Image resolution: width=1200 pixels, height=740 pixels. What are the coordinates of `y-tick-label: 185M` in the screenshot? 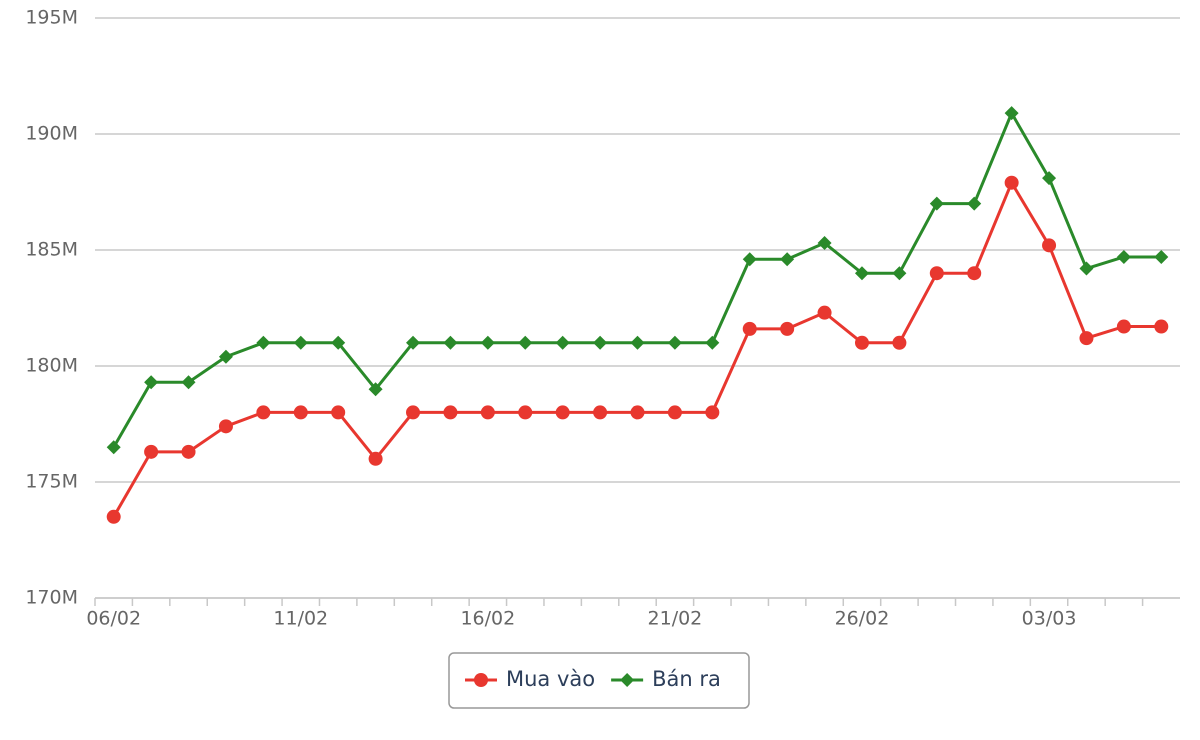 It's located at (51, 250).